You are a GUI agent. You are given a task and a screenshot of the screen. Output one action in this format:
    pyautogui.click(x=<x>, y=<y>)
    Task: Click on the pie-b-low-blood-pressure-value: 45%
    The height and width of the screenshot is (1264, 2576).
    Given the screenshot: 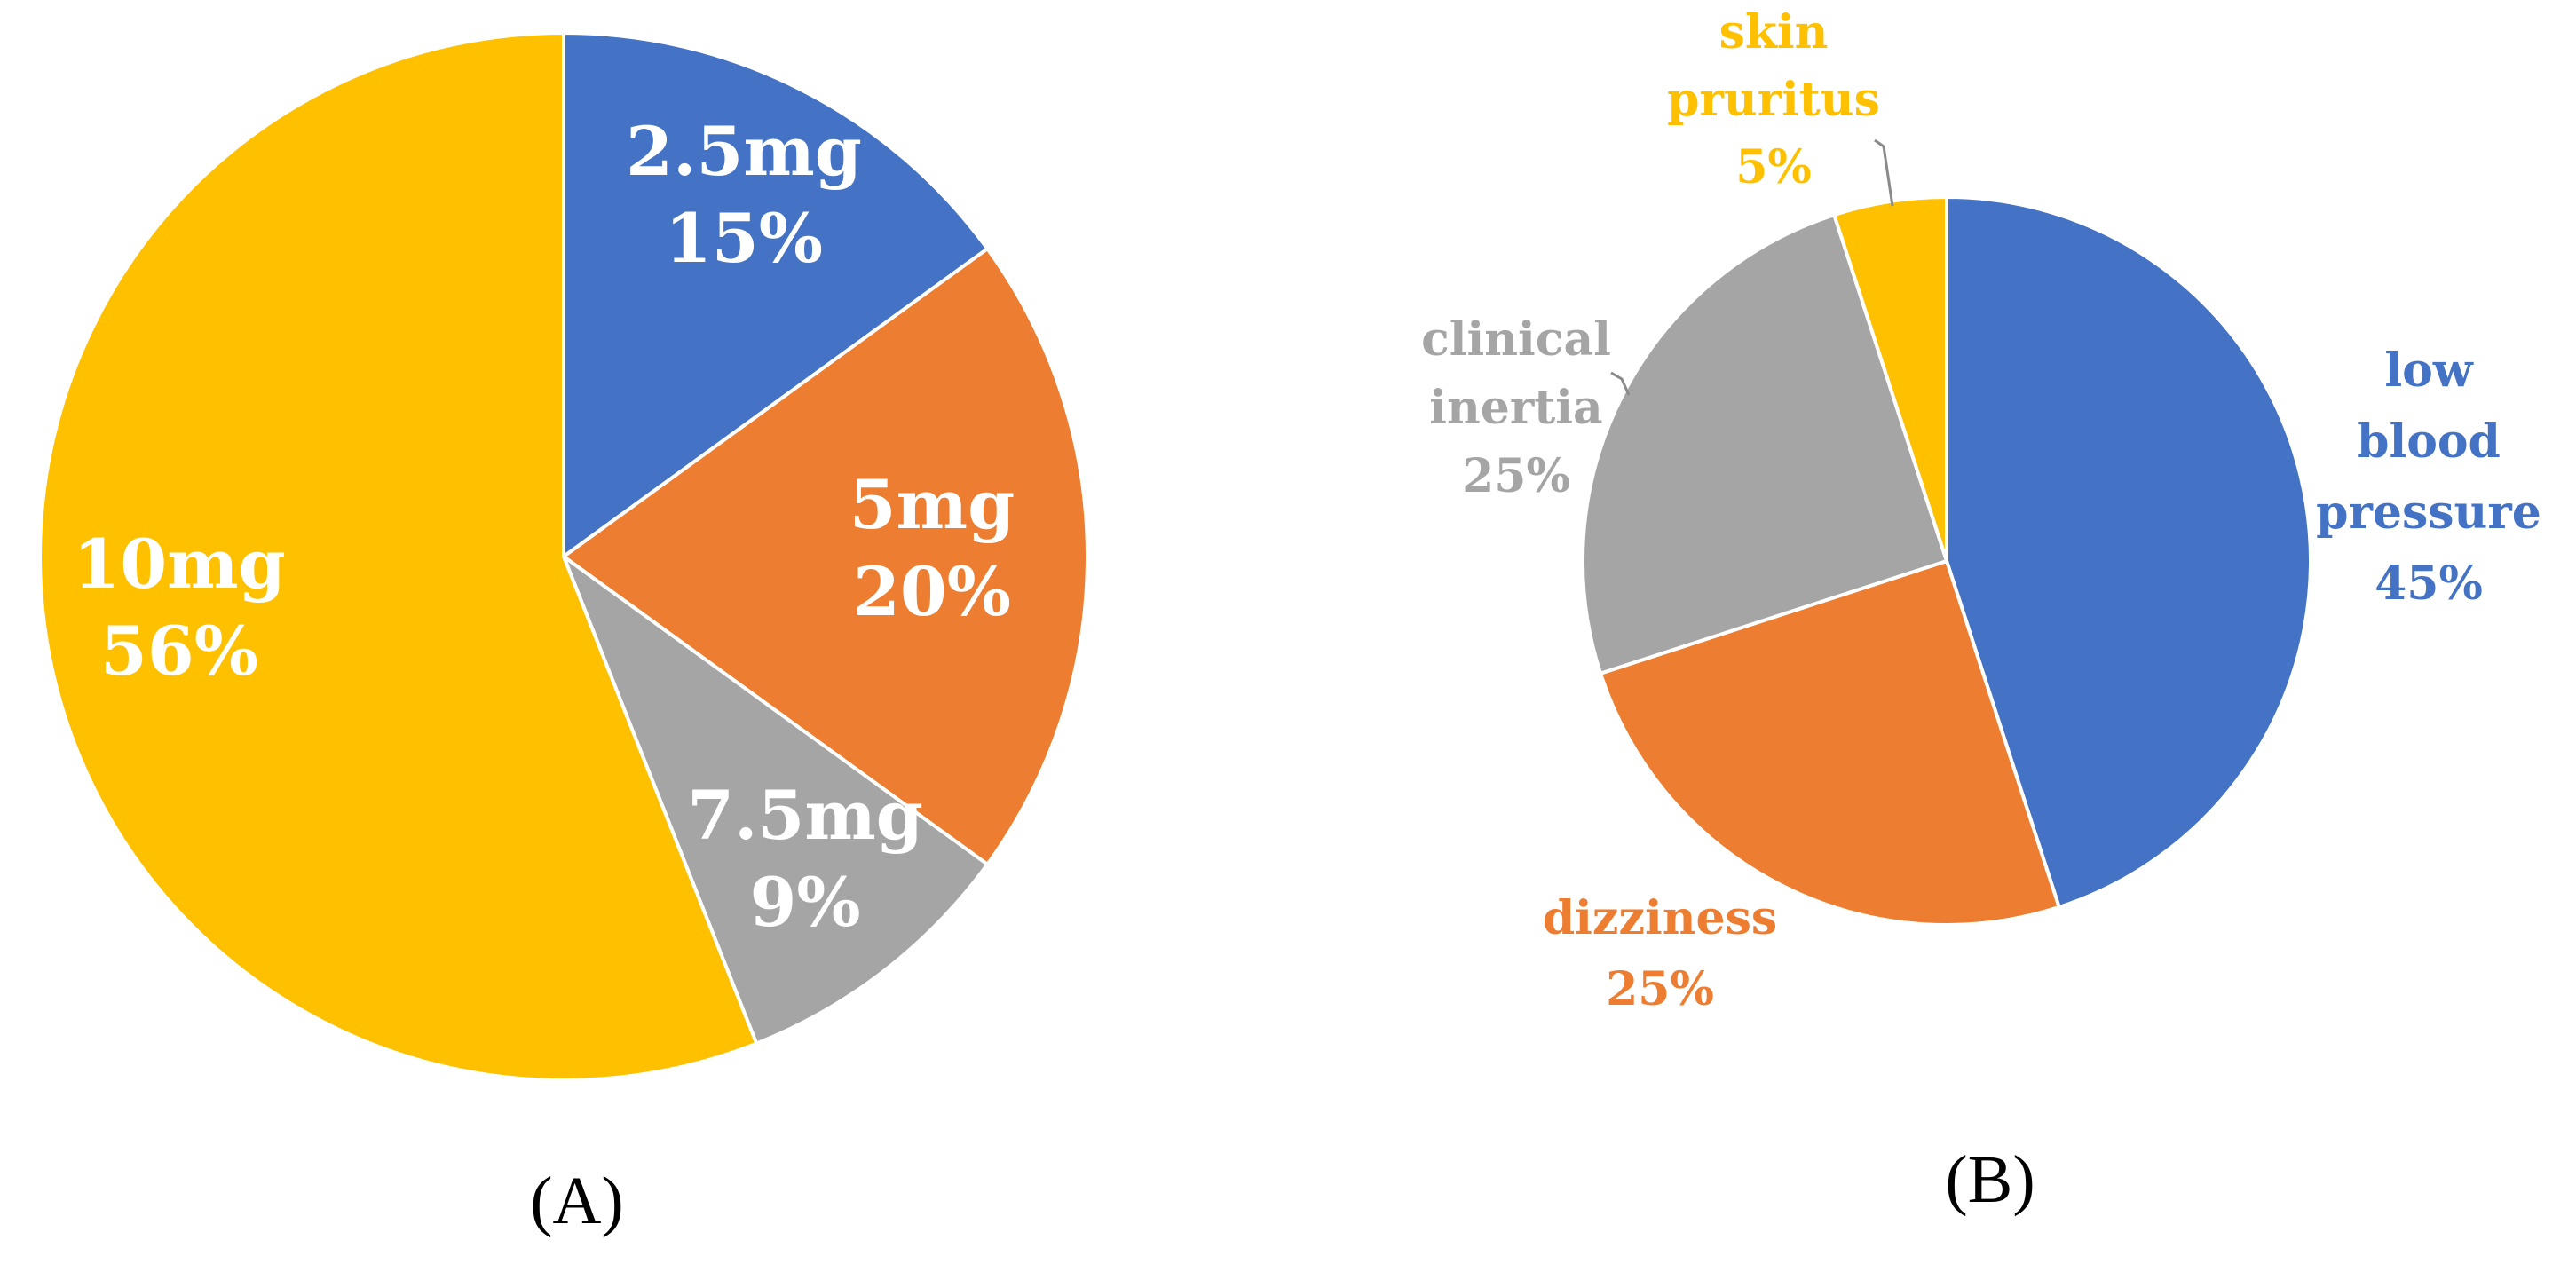 What is the action you would take?
    pyautogui.click(x=2429, y=584)
    